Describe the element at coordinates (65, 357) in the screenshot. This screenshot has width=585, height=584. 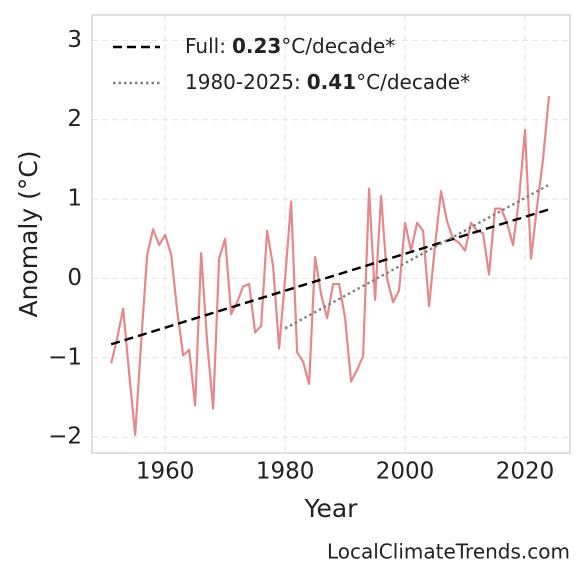
I see `y-tick-label: −1` at that location.